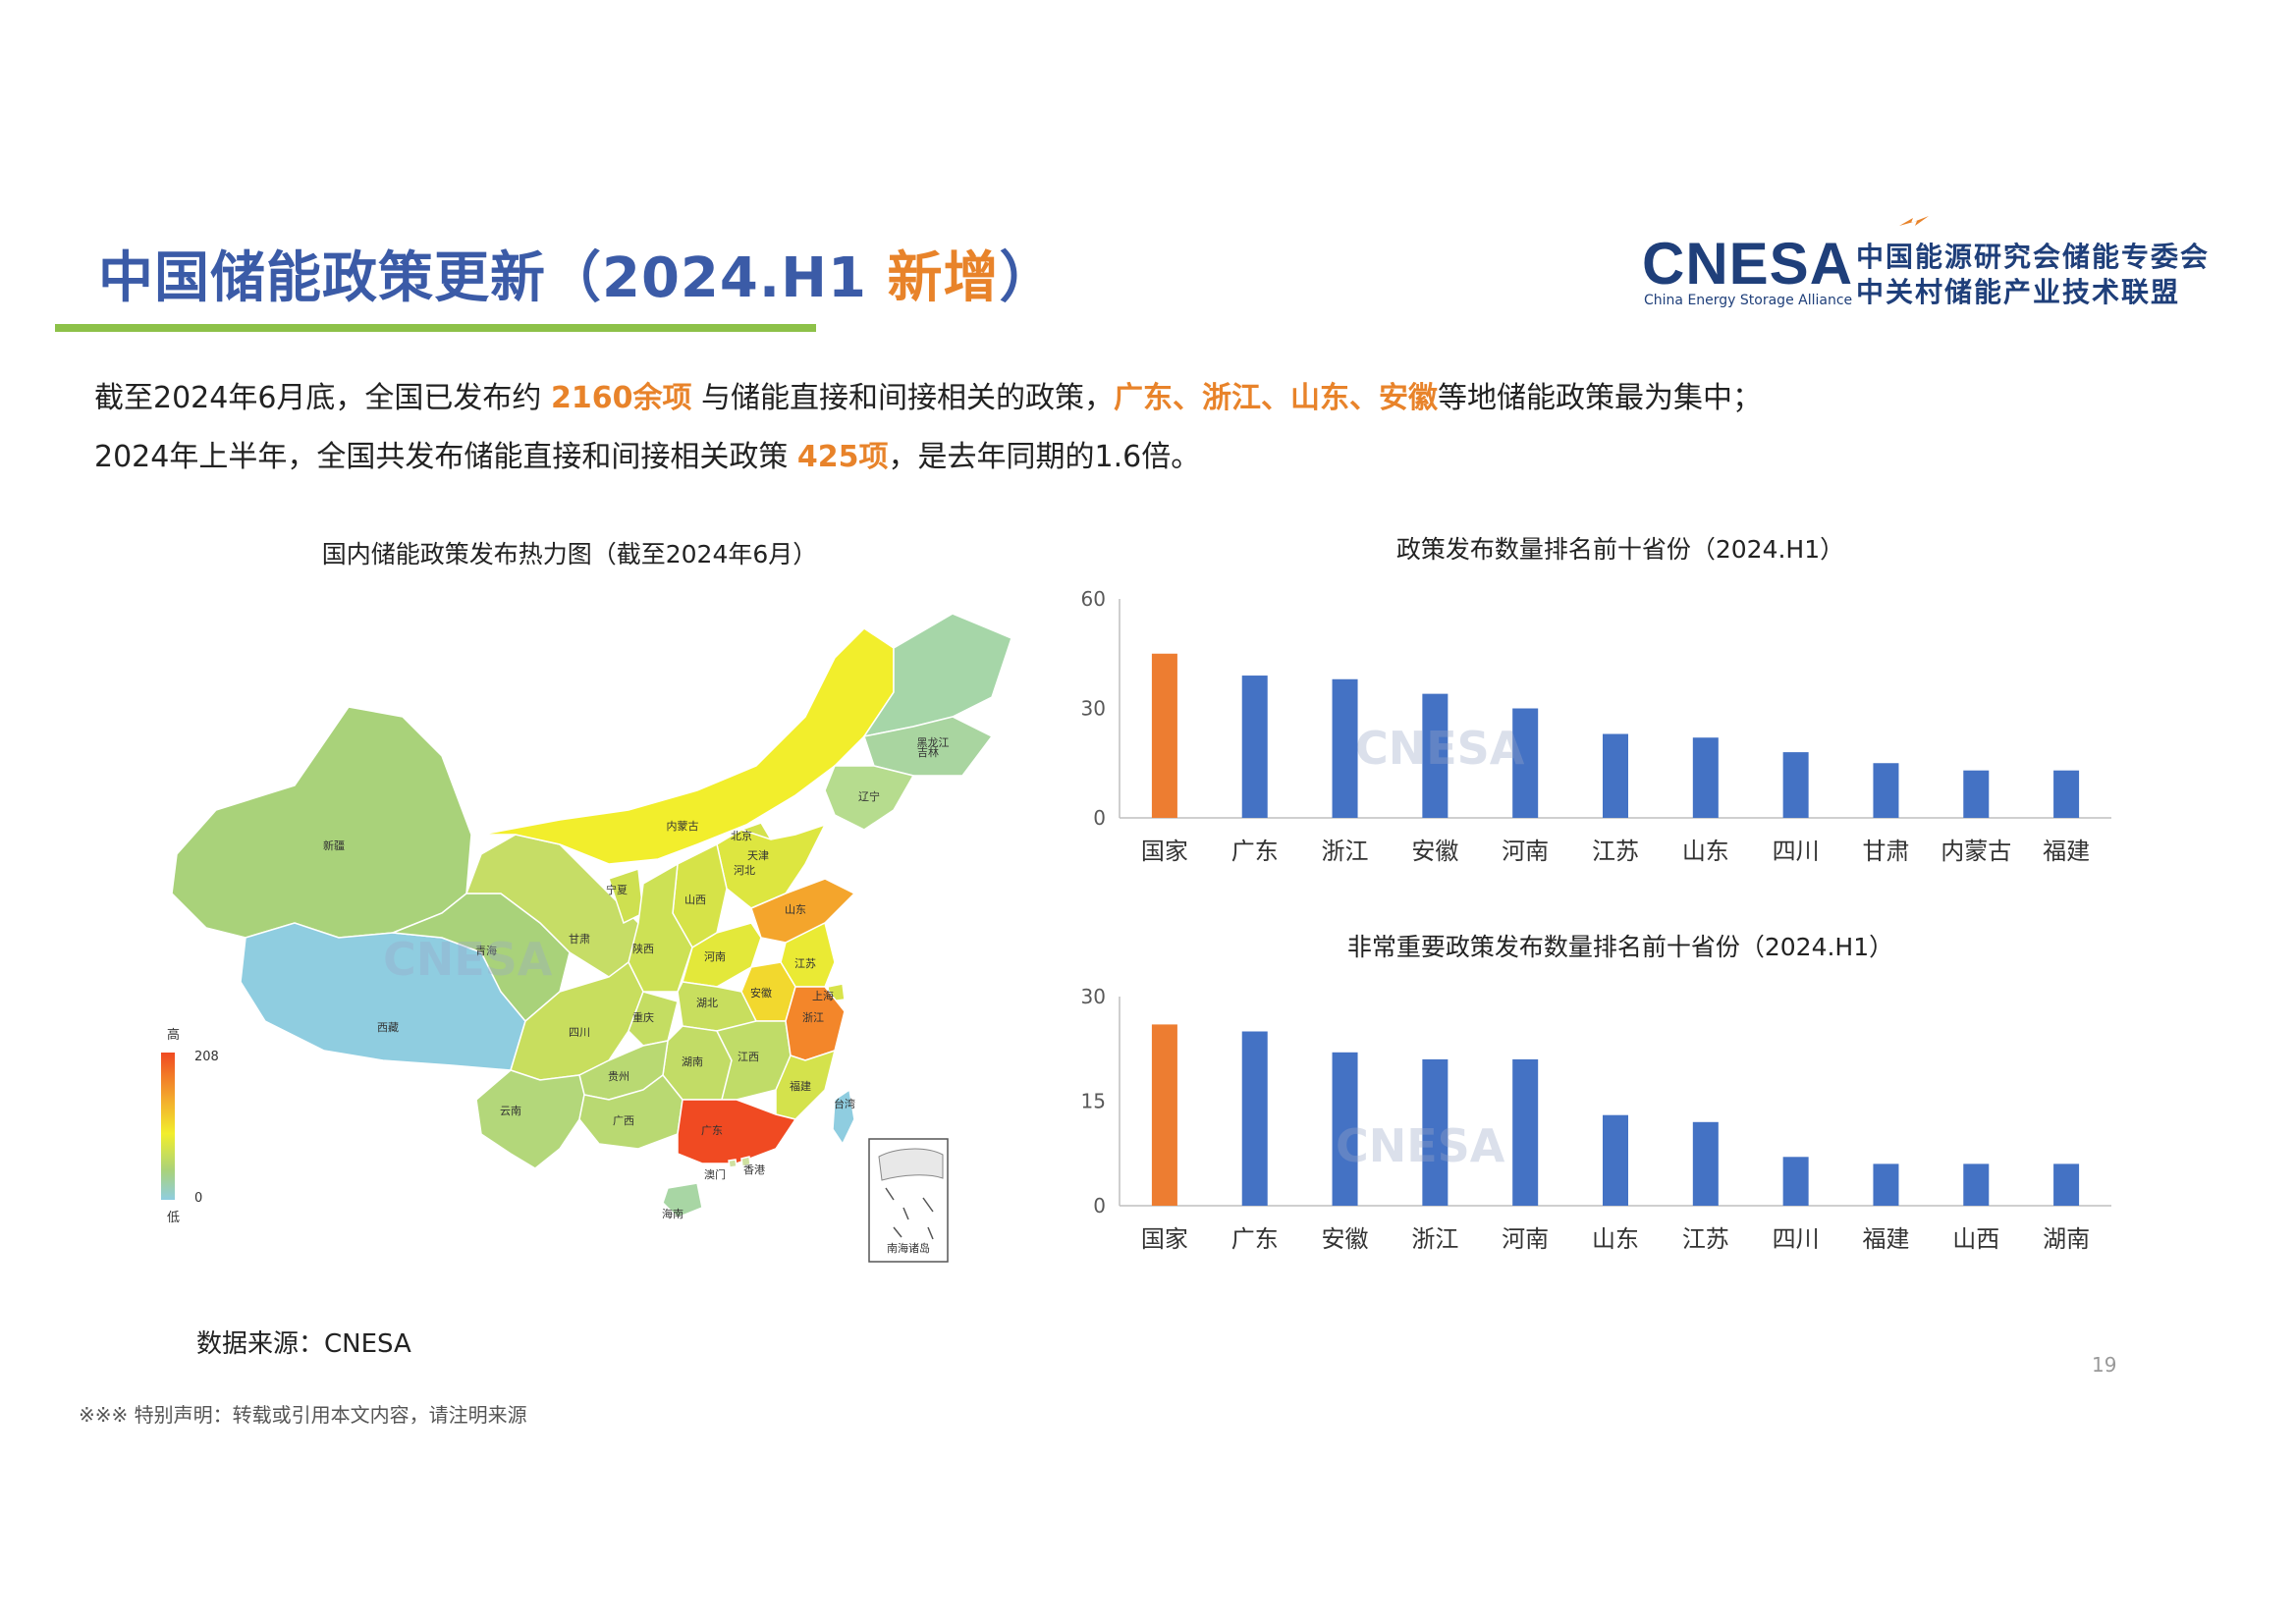 This screenshot has height=1623, width=2296. Describe the element at coordinates (190, 1126) in the screenshot. I see `map-legend: 高 208 0 低` at that location.